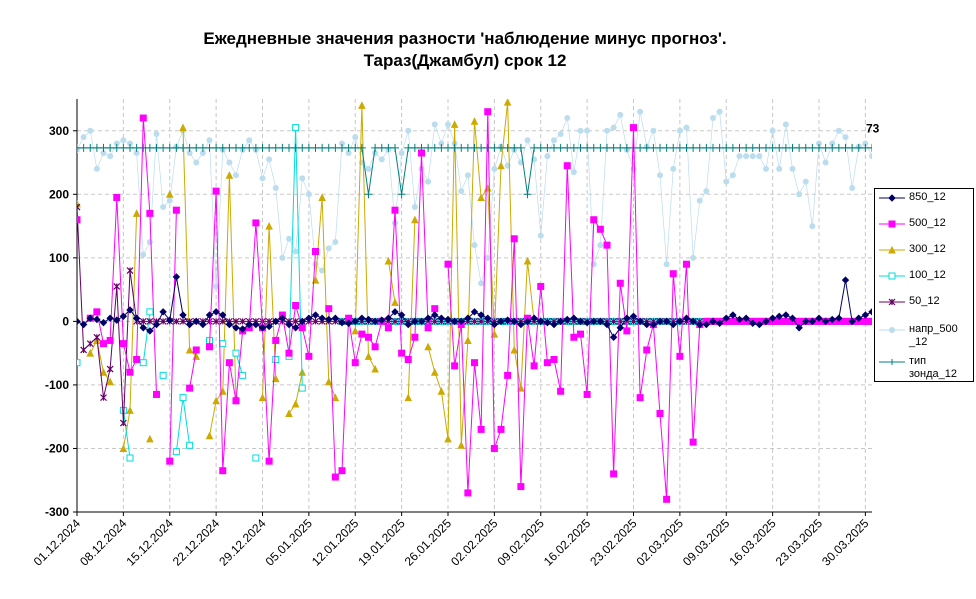 This screenshot has height=599, width=976. Describe the element at coordinates (845, 542) in the screenshot. I see `x-tick-label: 30.03.2025` at that location.